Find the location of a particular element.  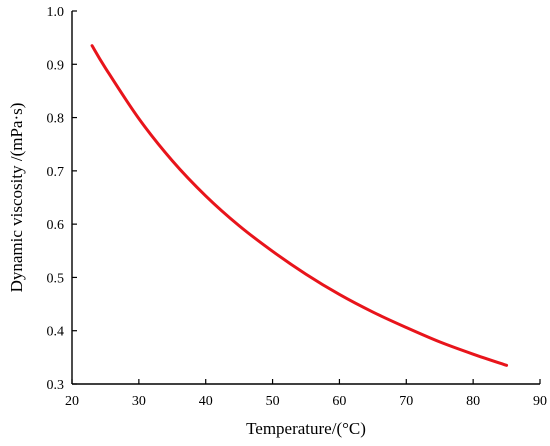

x-tick-label: 50 is located at coordinates (273, 401).